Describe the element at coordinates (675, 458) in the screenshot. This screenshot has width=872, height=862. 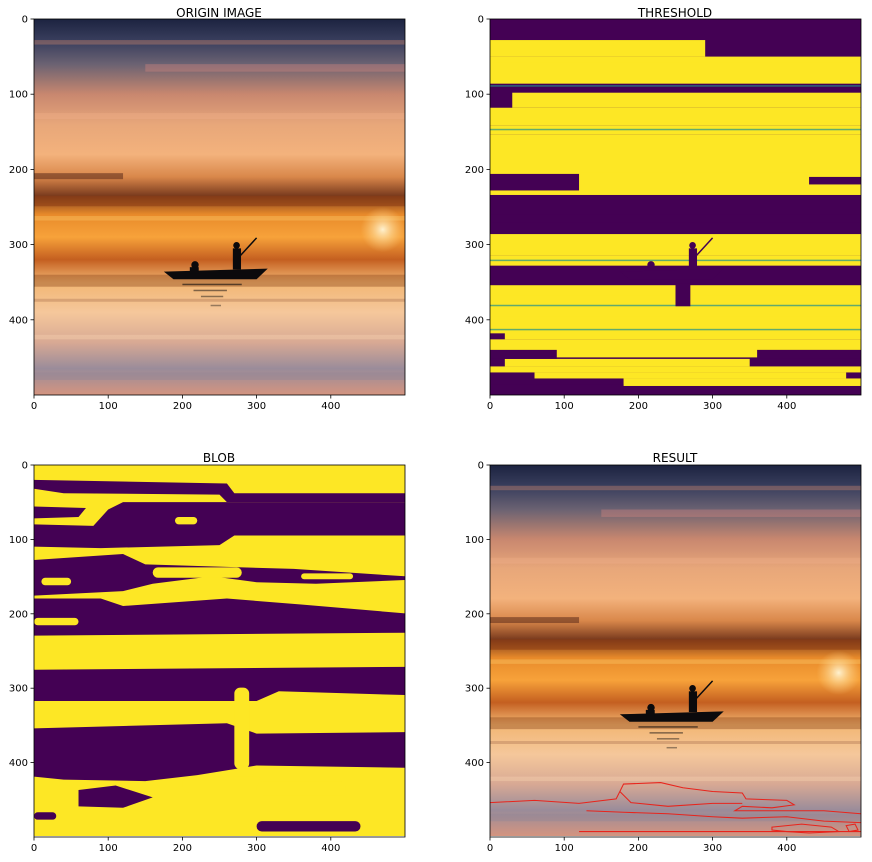
I see `panel-title-result: RESULT` at that location.